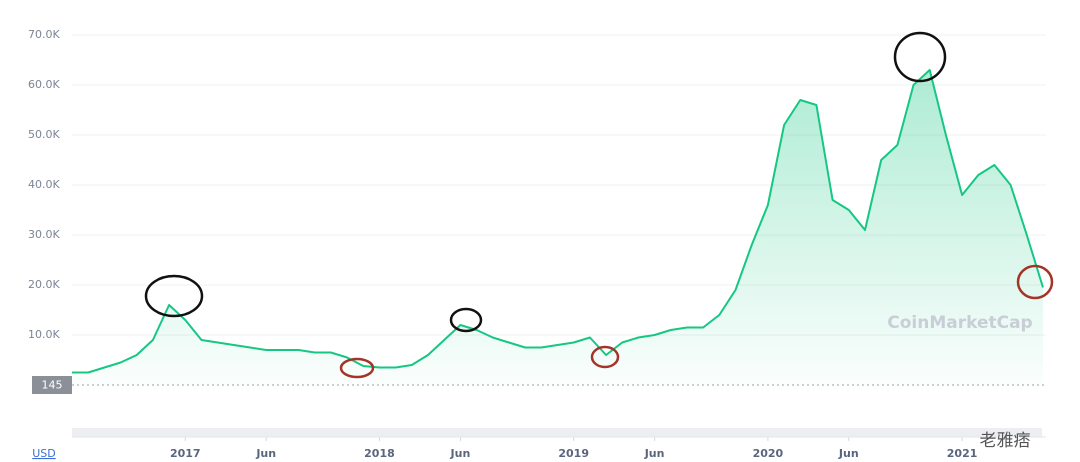 The image size is (1080, 462). Describe the element at coordinates (557, 432) in the screenshot. I see `volume-band` at that location.